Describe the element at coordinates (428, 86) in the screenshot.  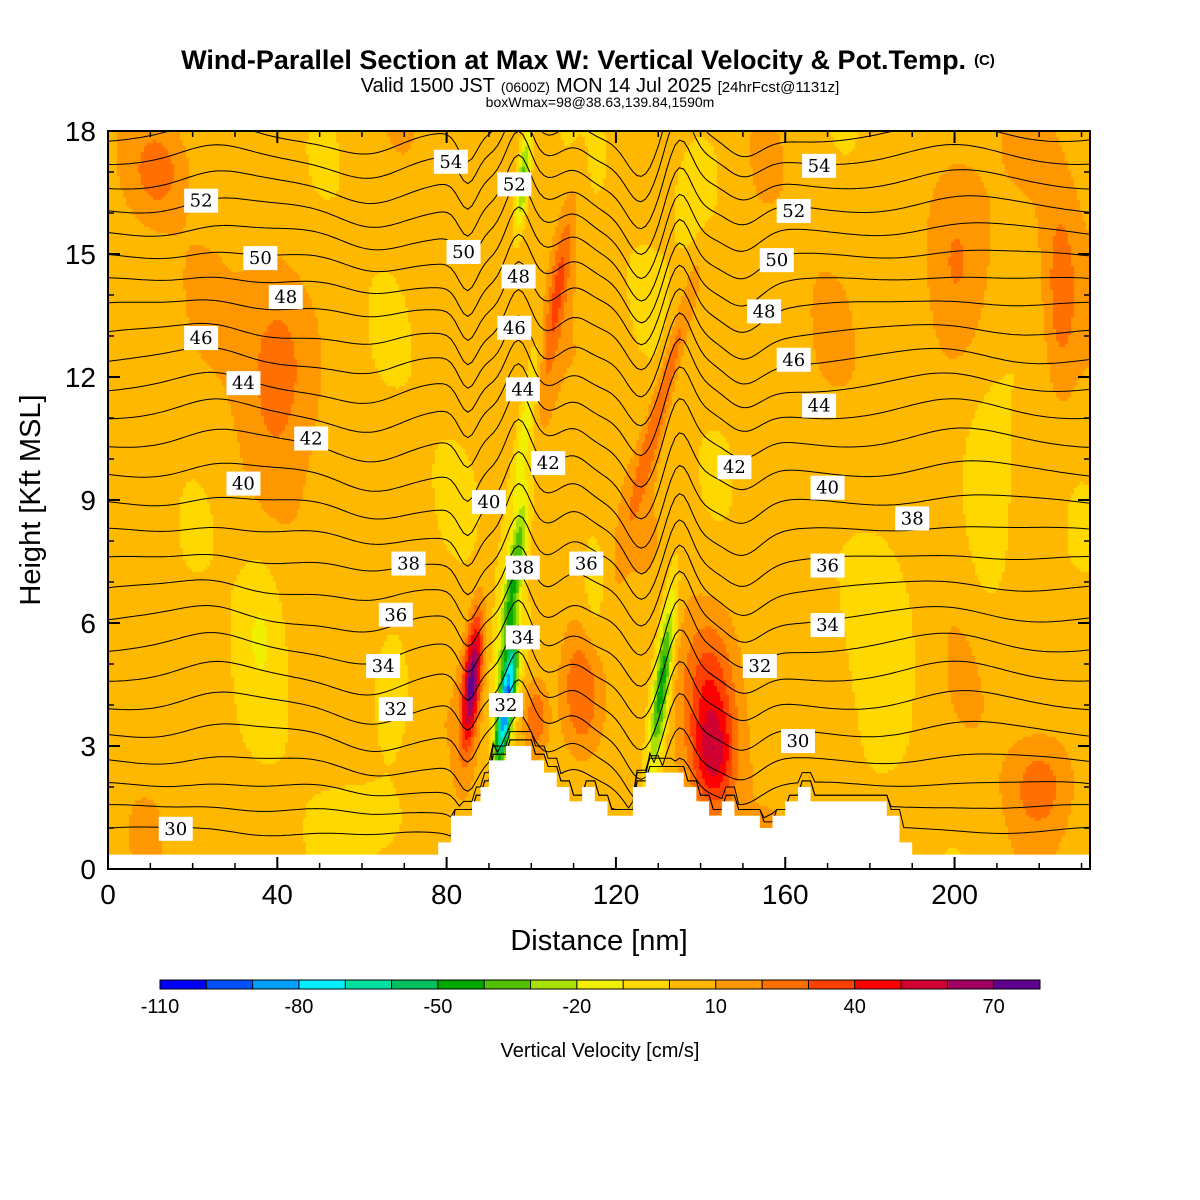
I see `subtitle-valid: Valid 1500 JST` at that location.